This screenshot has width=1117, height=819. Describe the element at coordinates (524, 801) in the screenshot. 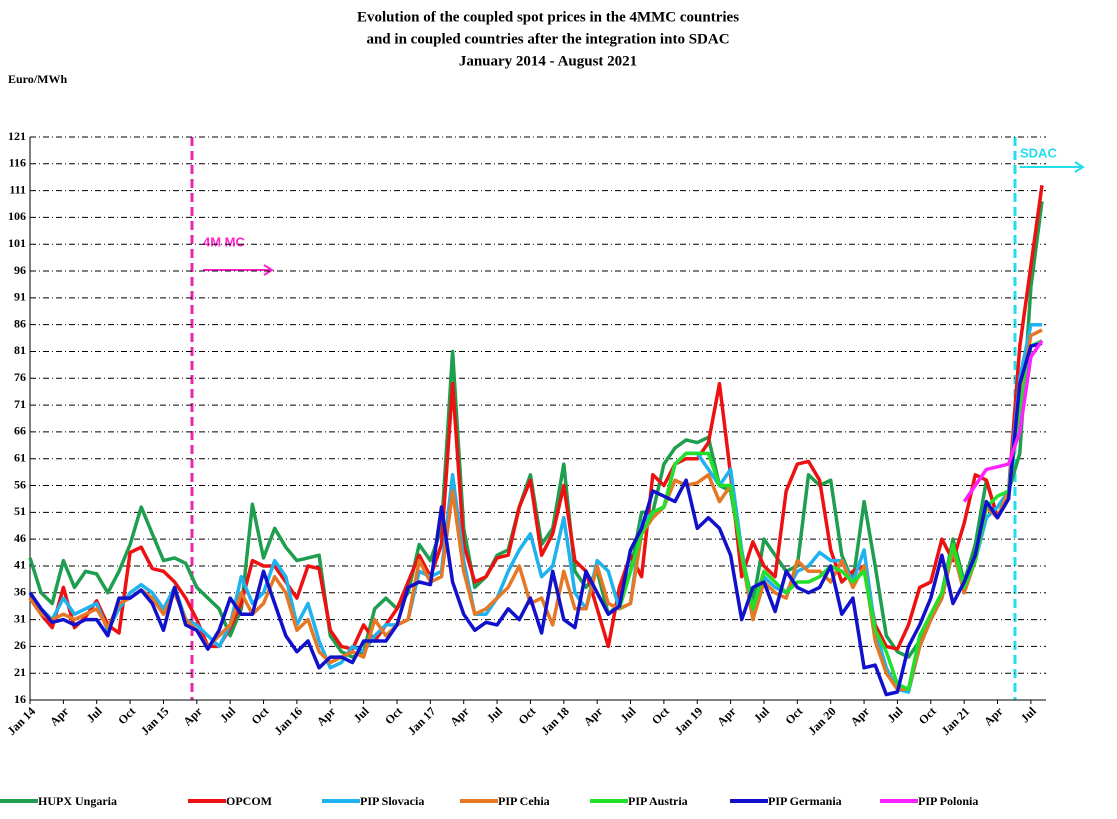

I see `legend-label: PIP Cehia` at that location.